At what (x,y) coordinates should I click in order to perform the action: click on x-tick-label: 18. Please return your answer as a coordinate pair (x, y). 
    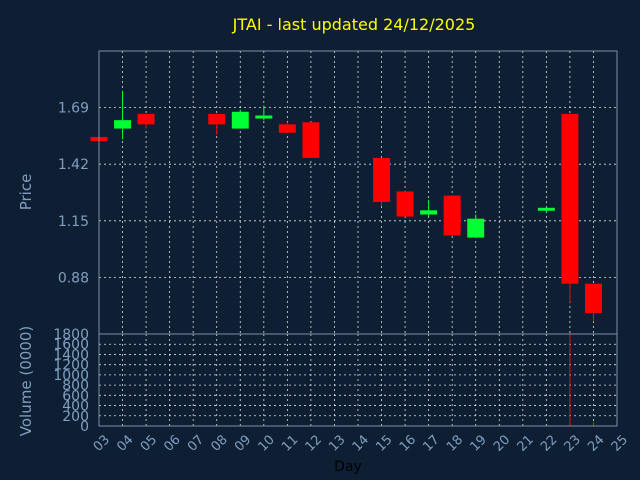
    Looking at the image, I should click on (455, 443).